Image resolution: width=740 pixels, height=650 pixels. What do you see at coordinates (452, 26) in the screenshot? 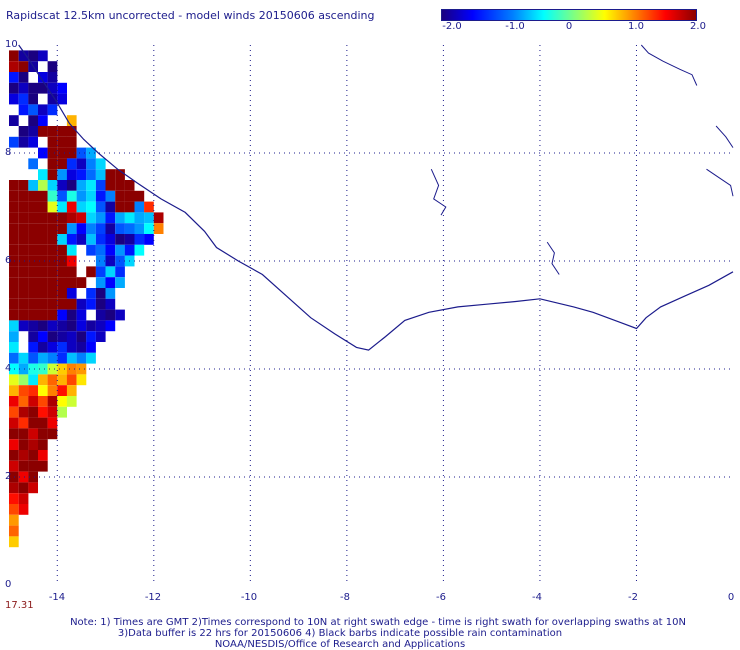
I see `colorbar-tick-label: -2.0` at bounding box center [452, 26].